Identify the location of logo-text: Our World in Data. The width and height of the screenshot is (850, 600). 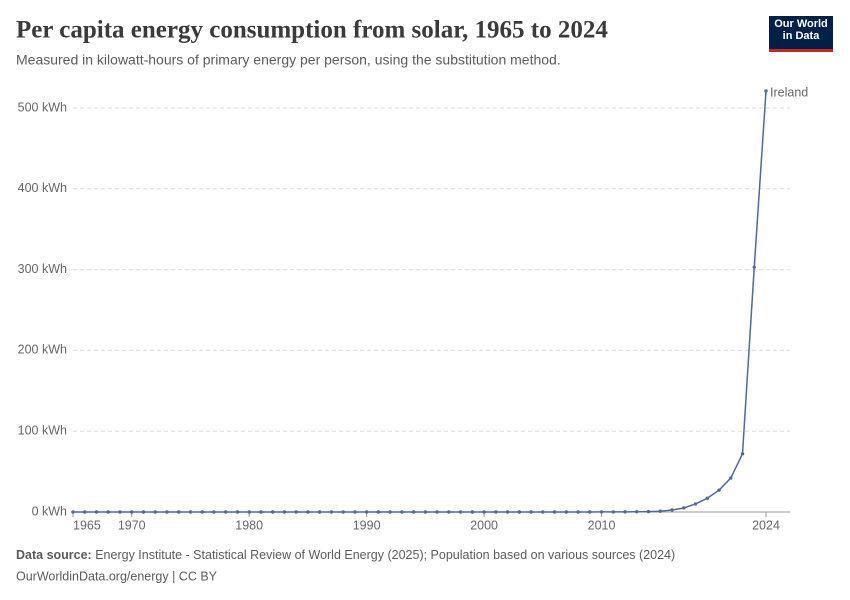
(801, 30).